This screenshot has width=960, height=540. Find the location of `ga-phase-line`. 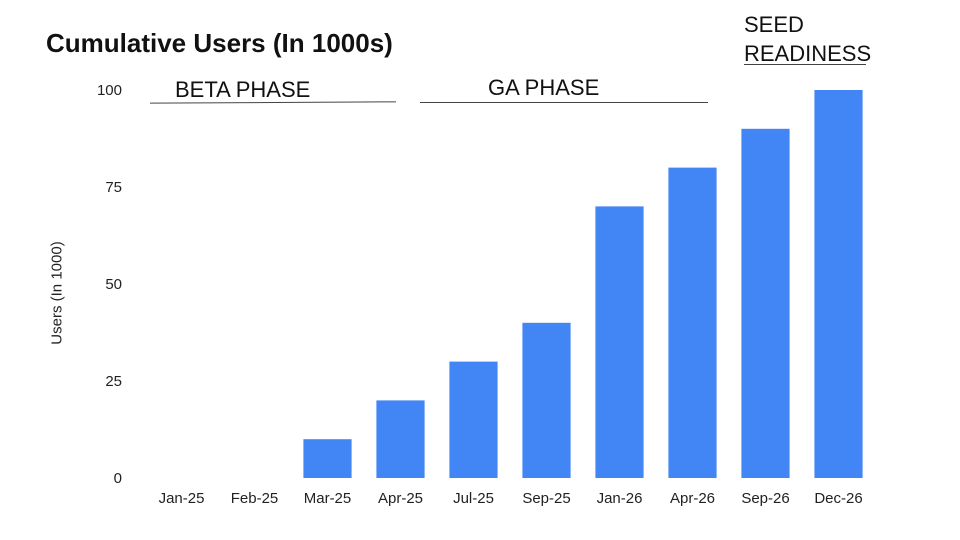

ga-phase-line is located at coordinates (564, 102).